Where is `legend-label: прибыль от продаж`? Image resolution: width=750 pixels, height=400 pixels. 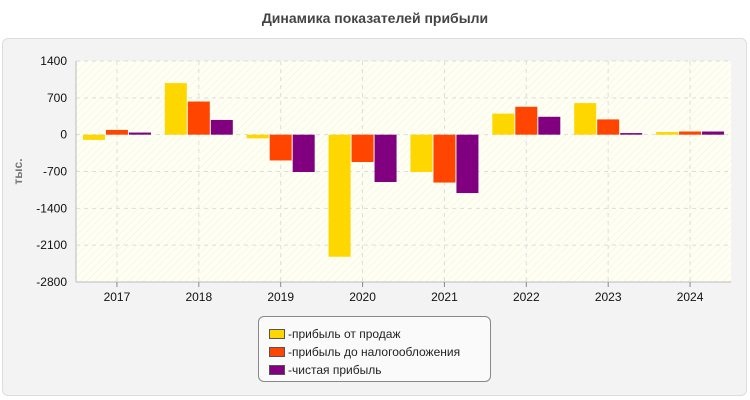 legend-label: прибыль от продаж is located at coordinates (346, 334).